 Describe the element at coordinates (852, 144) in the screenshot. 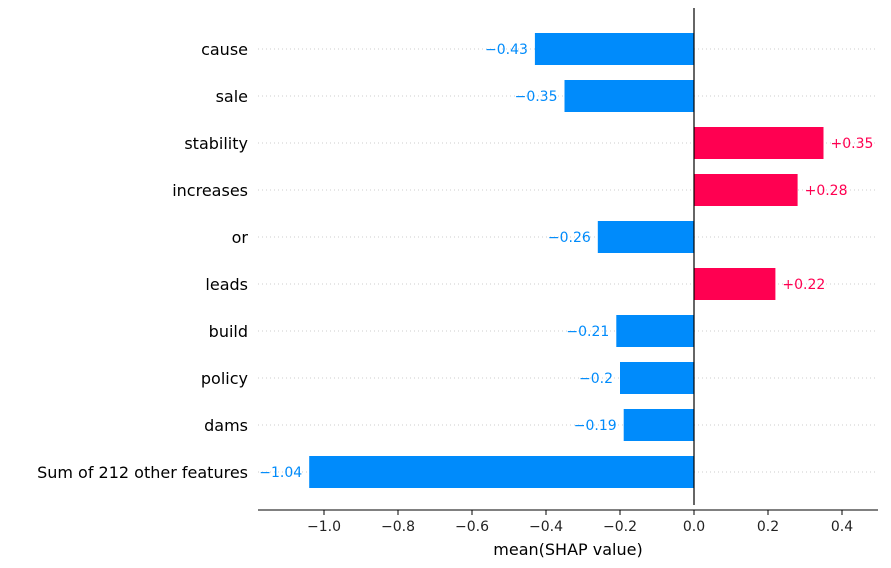

I see `data-label: +0.35` at that location.